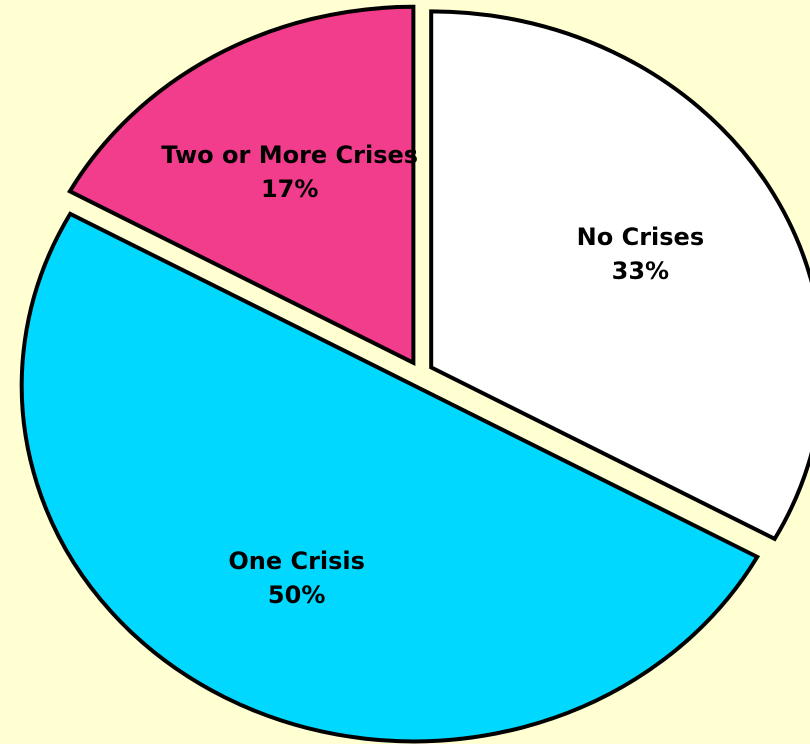  What do you see at coordinates (640, 271) in the screenshot?
I see `slice-value-label: 33%` at bounding box center [640, 271].